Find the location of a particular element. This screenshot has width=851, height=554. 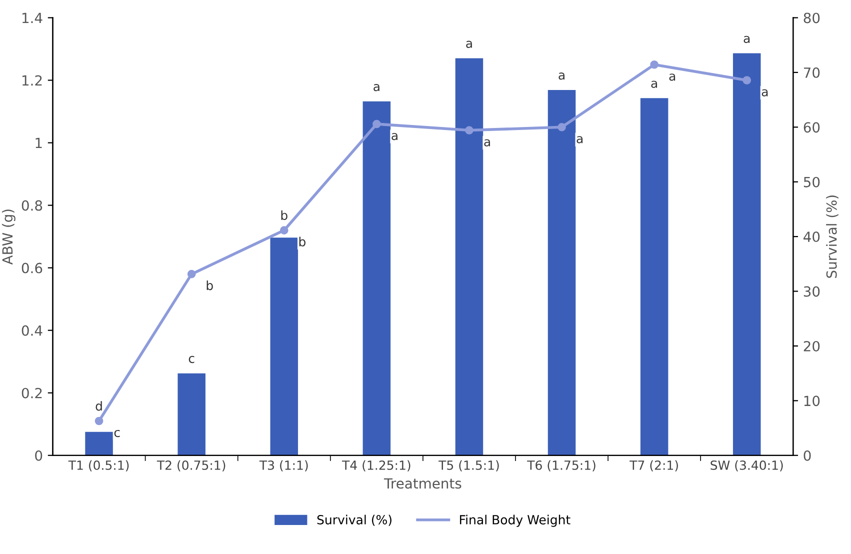

x-tick-label: T5 (1.5:1) is located at coordinates (468, 466).